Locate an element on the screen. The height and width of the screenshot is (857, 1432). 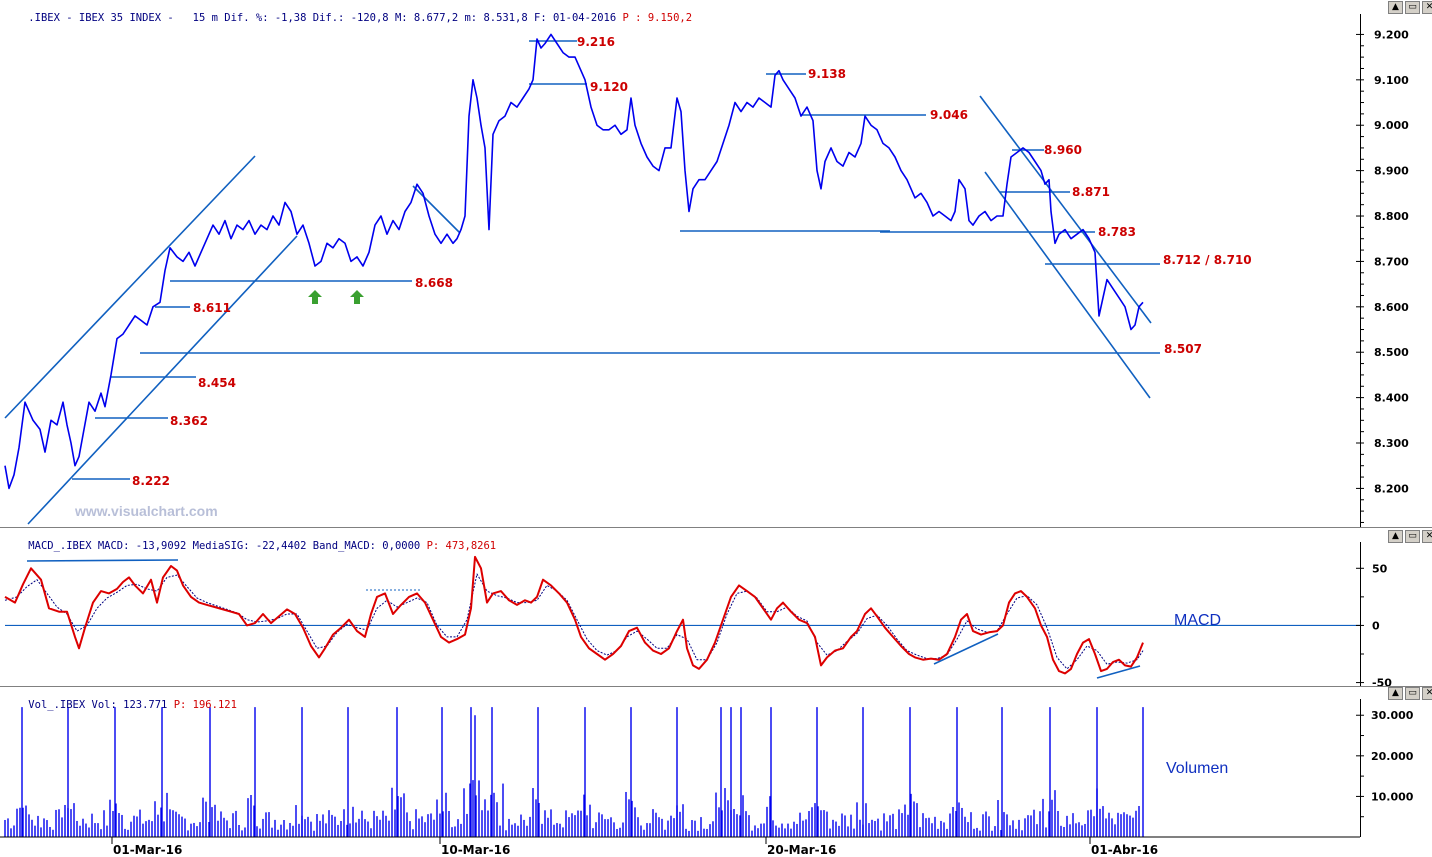
price-window-buttons: ▲ ▭ ✕ is located at coordinates (1410, 7).